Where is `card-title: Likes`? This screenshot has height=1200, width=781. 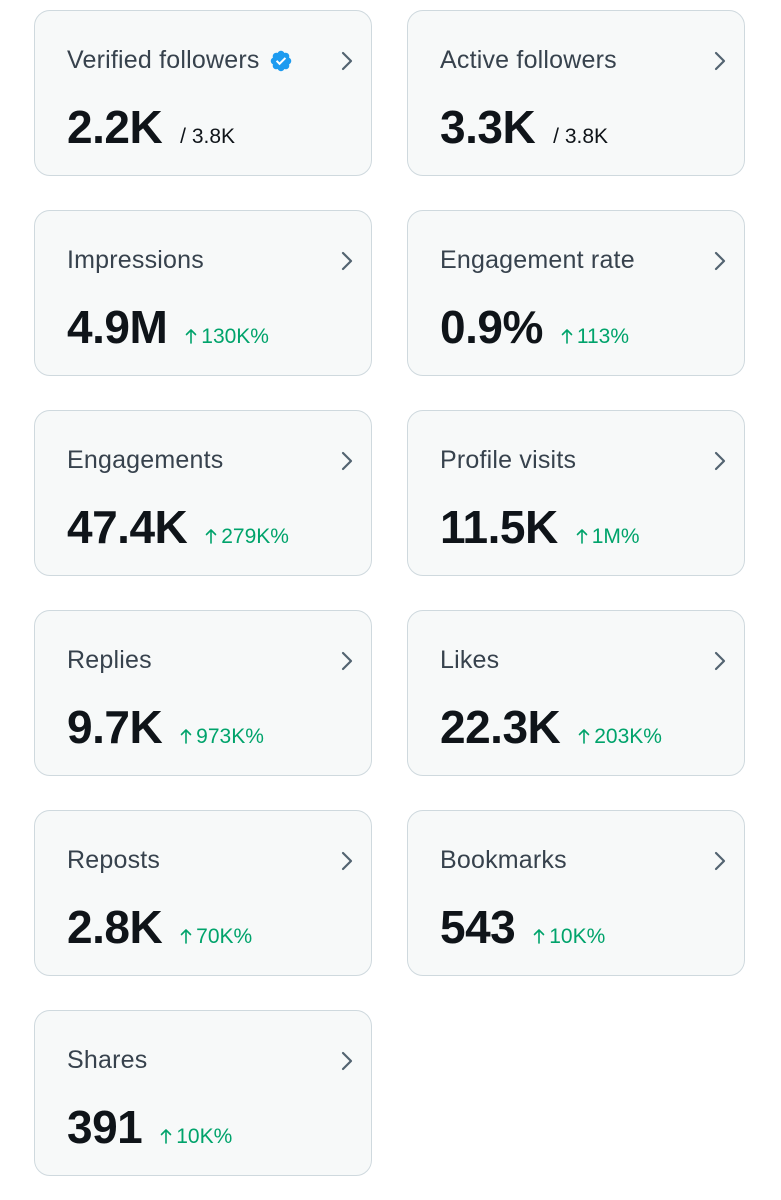
card-title: Likes is located at coordinates (470, 660).